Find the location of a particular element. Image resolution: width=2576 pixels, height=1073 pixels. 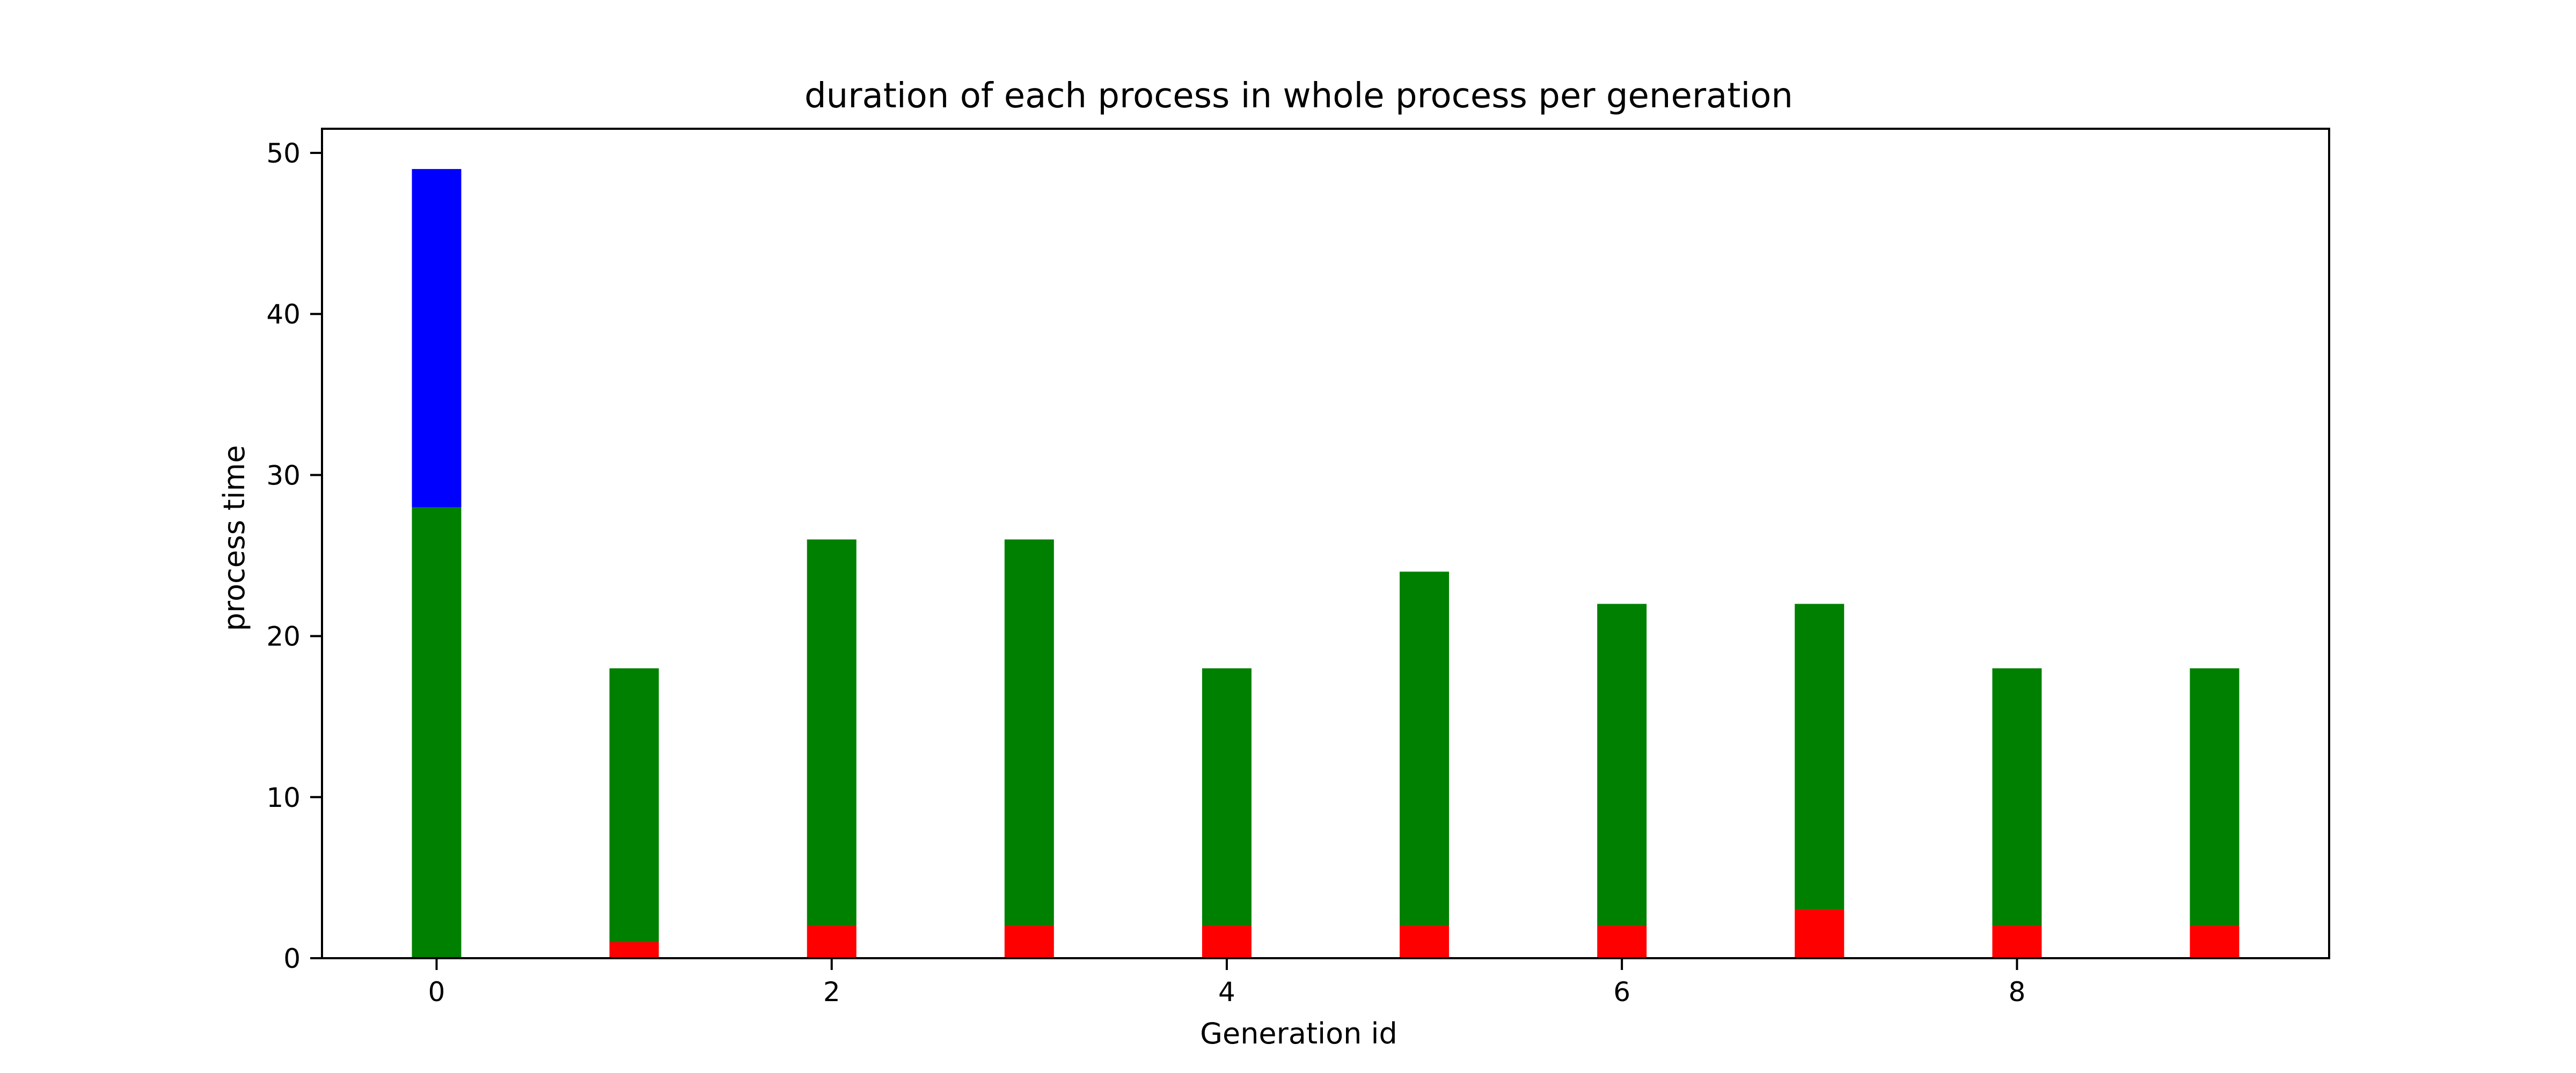

x-tick-label-8: 8 is located at coordinates (2016, 992).